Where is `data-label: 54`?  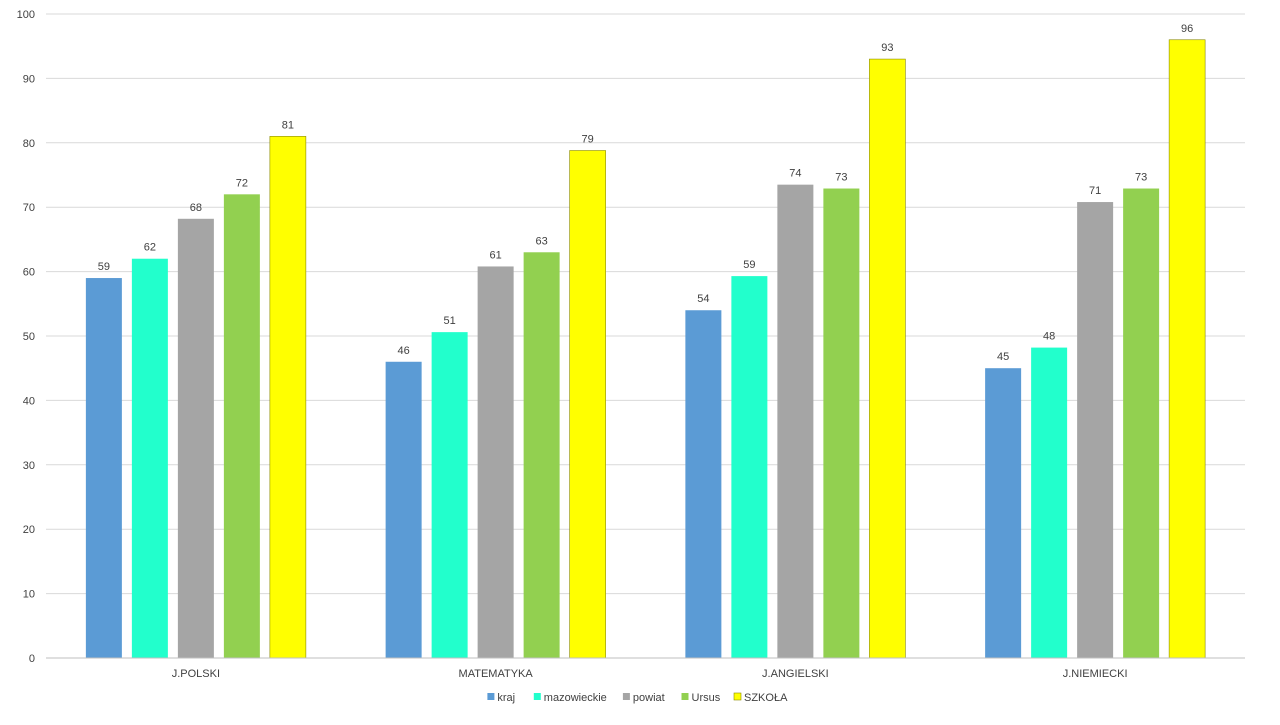
data-label: 54 is located at coordinates (703, 299).